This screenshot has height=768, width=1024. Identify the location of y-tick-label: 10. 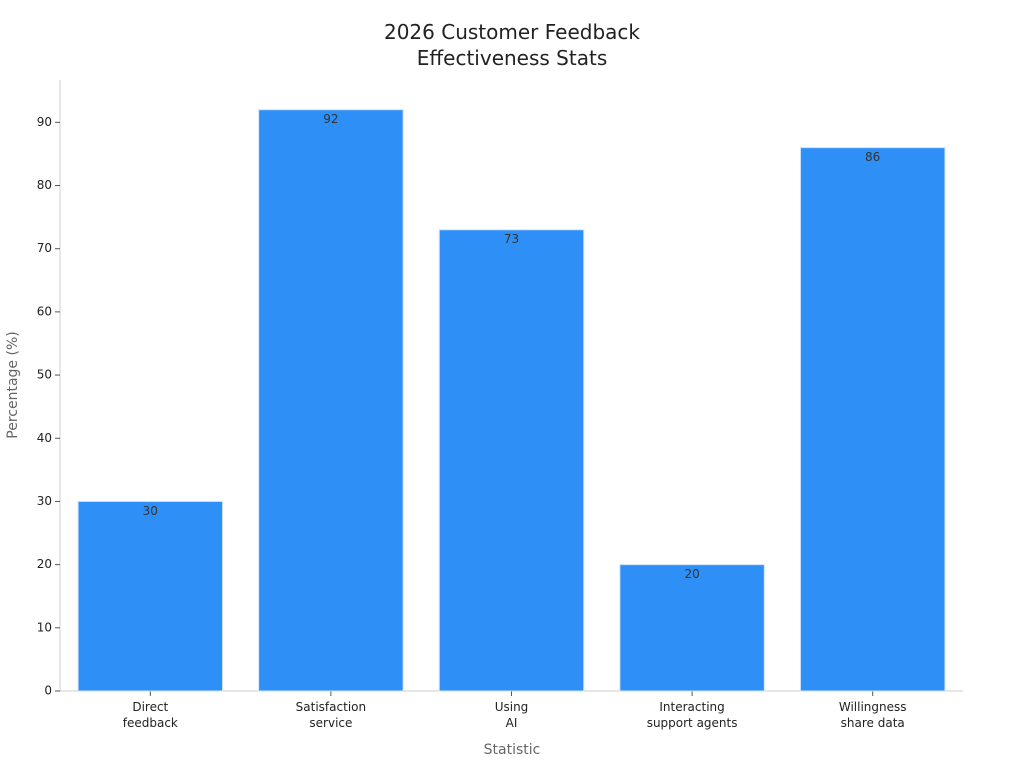
(44, 627).